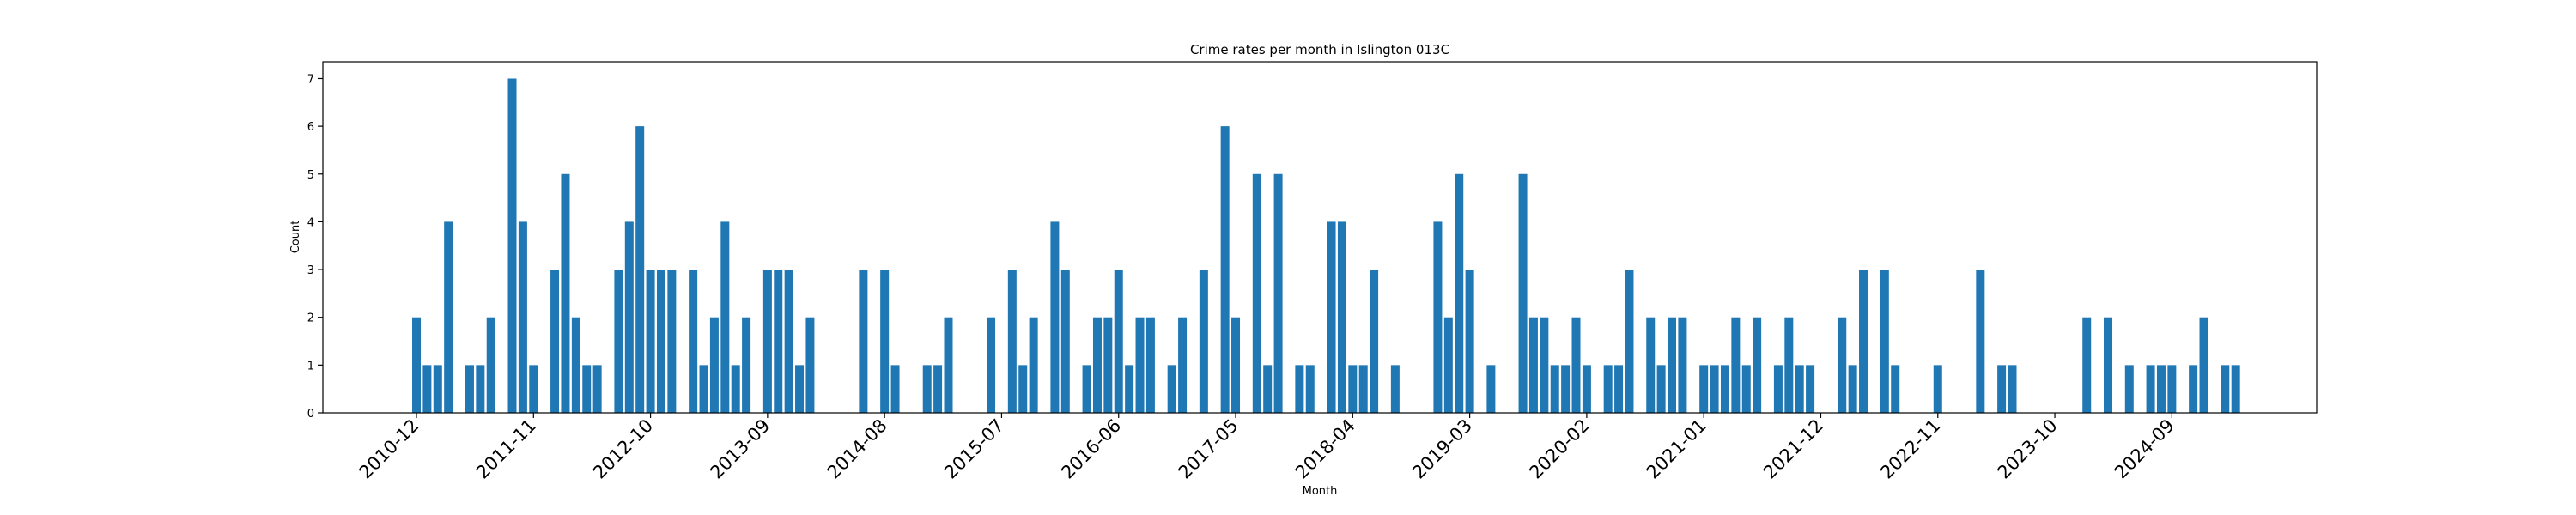  What do you see at coordinates (623, 449) in the screenshot?
I see `x-tick-label: 2012-10` at bounding box center [623, 449].